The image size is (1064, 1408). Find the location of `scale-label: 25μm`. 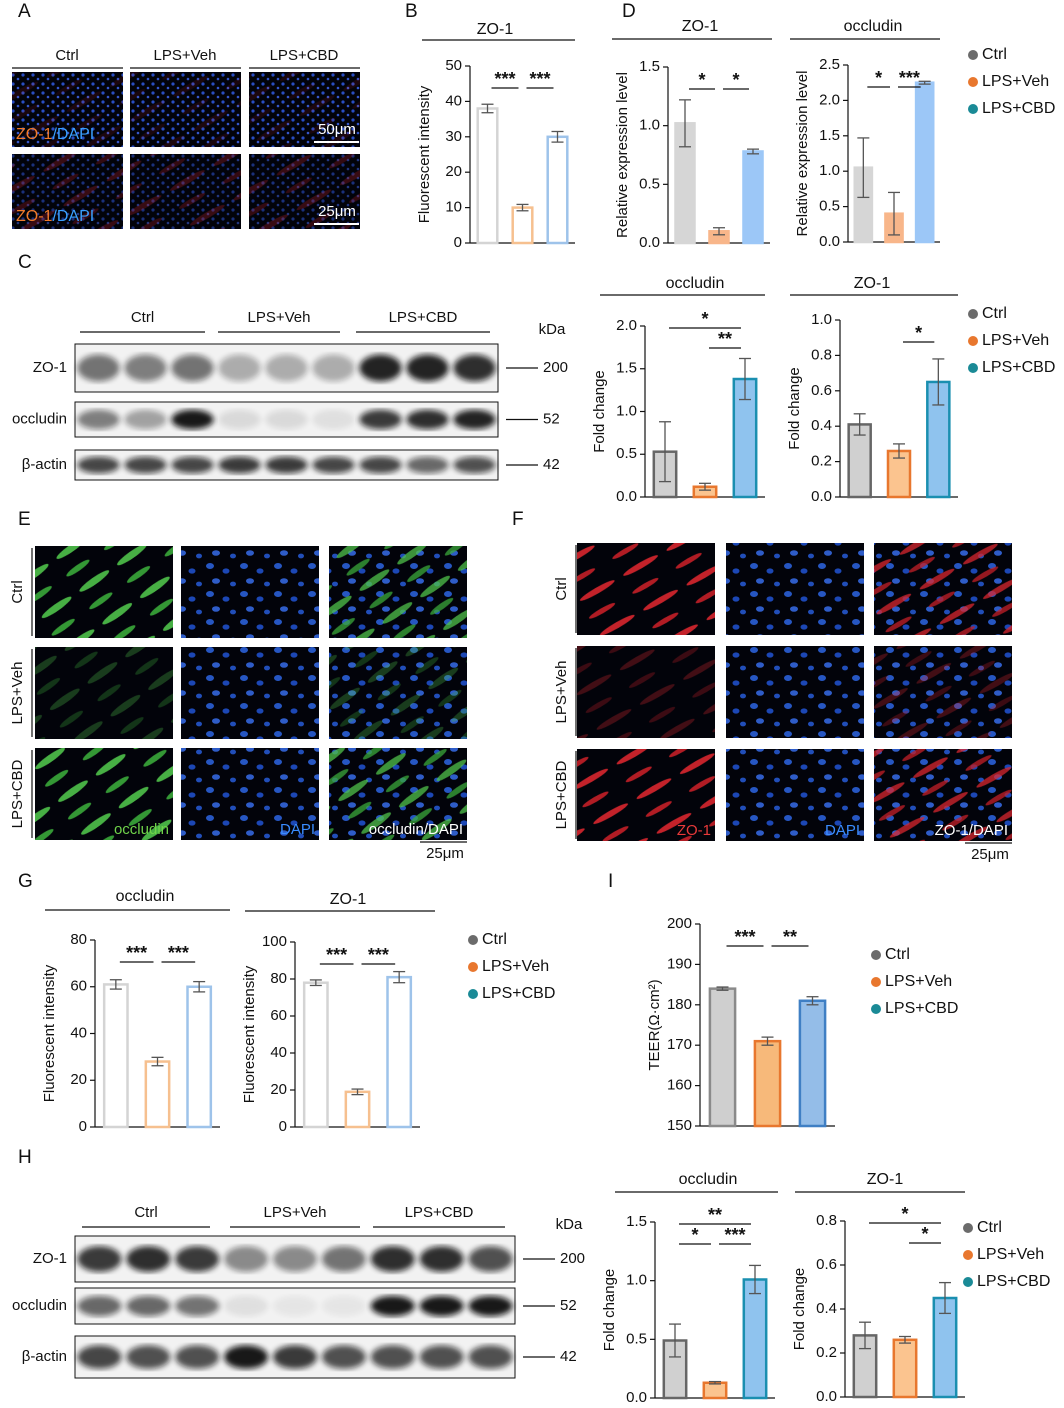

scale-label: 25μm is located at coordinates (990, 854).